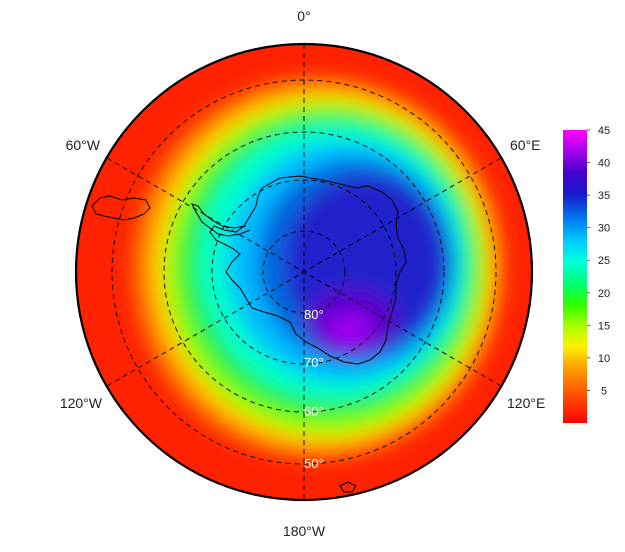  I want to click on colorbar-ticks: 5 10 15 20 25 30 35 40 45, so click(598, 261).